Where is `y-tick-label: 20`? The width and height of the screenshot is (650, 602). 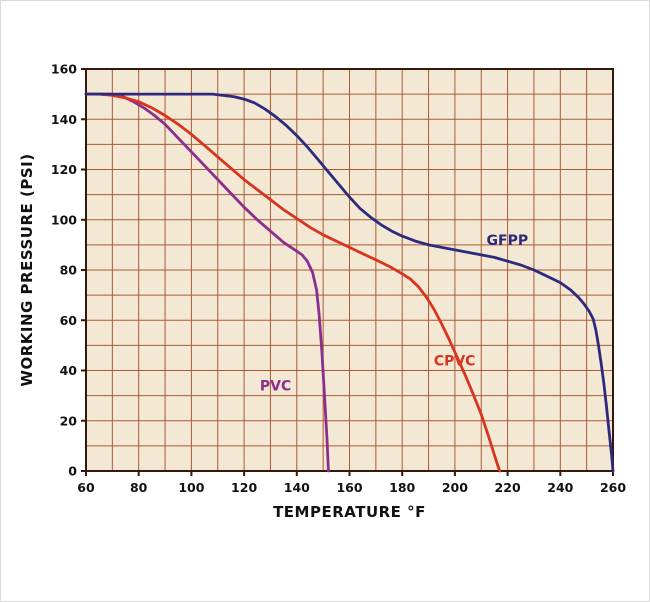 y-tick-label: 20 is located at coordinates (69, 420).